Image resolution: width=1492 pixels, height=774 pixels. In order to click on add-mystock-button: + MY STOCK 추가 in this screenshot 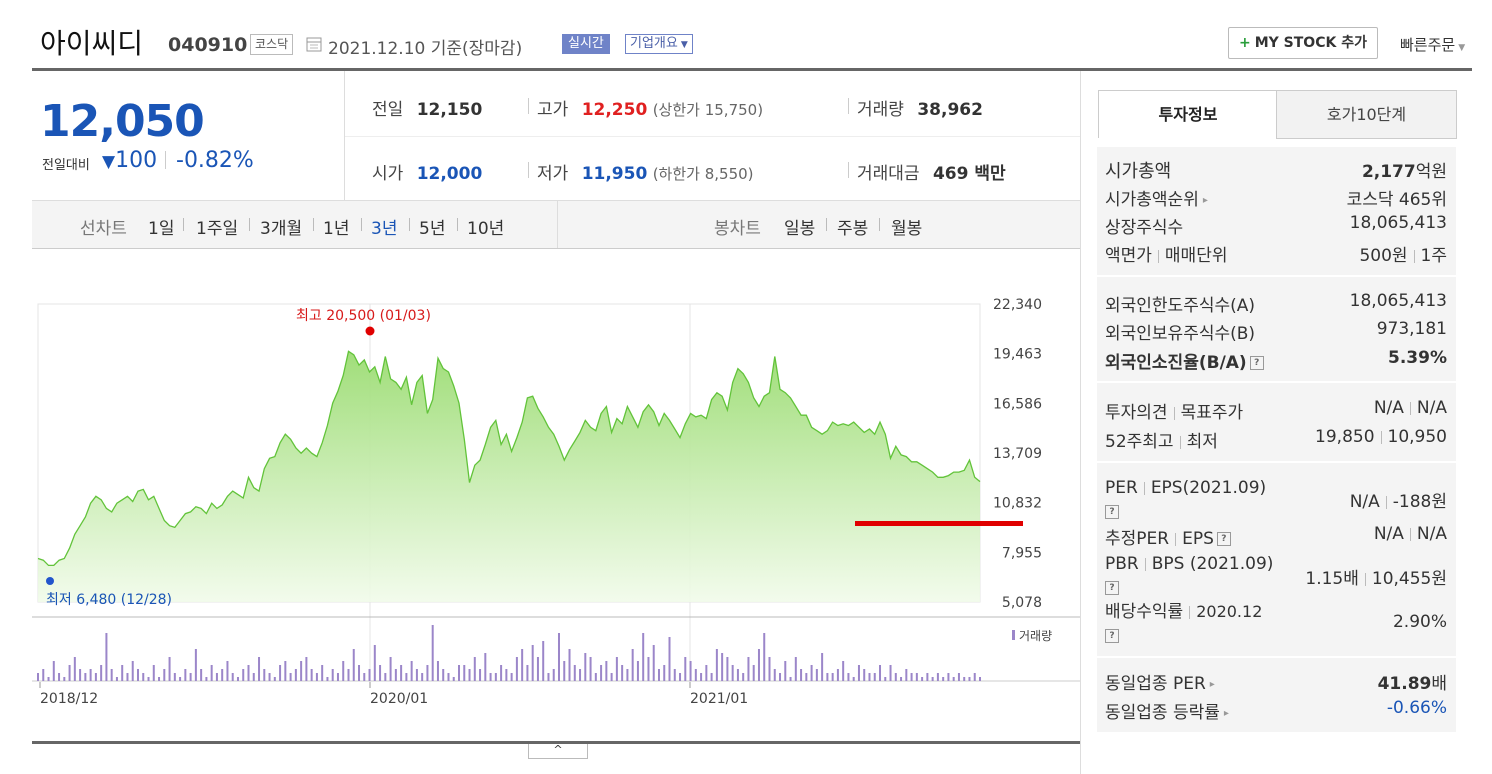, I will do `click(1303, 43)`.